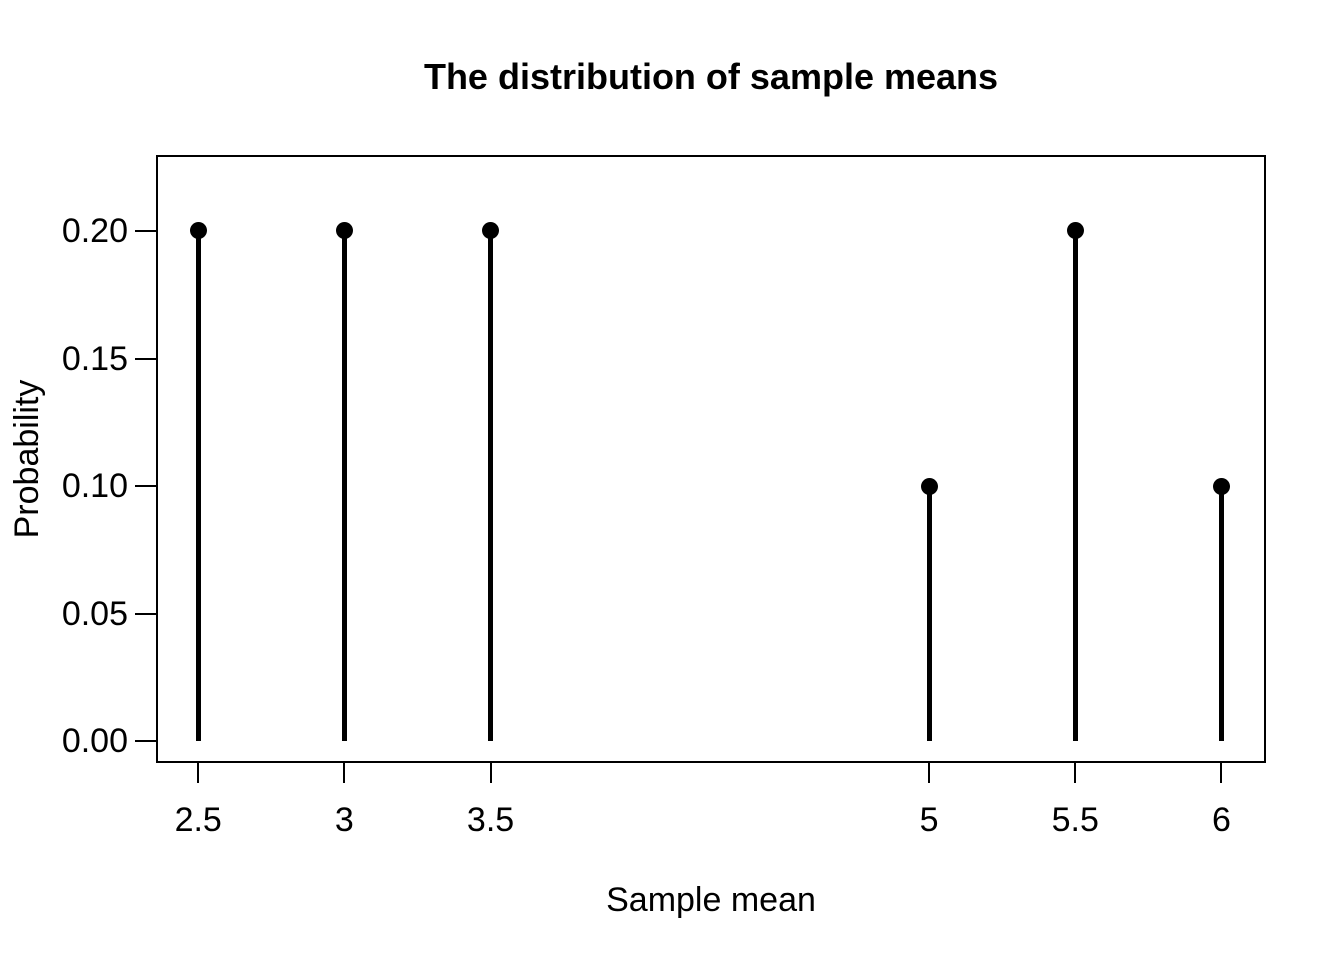 Image resolution: width=1344 pixels, height=960 pixels. I want to click on y-axis-label: Probability, so click(27, 459).